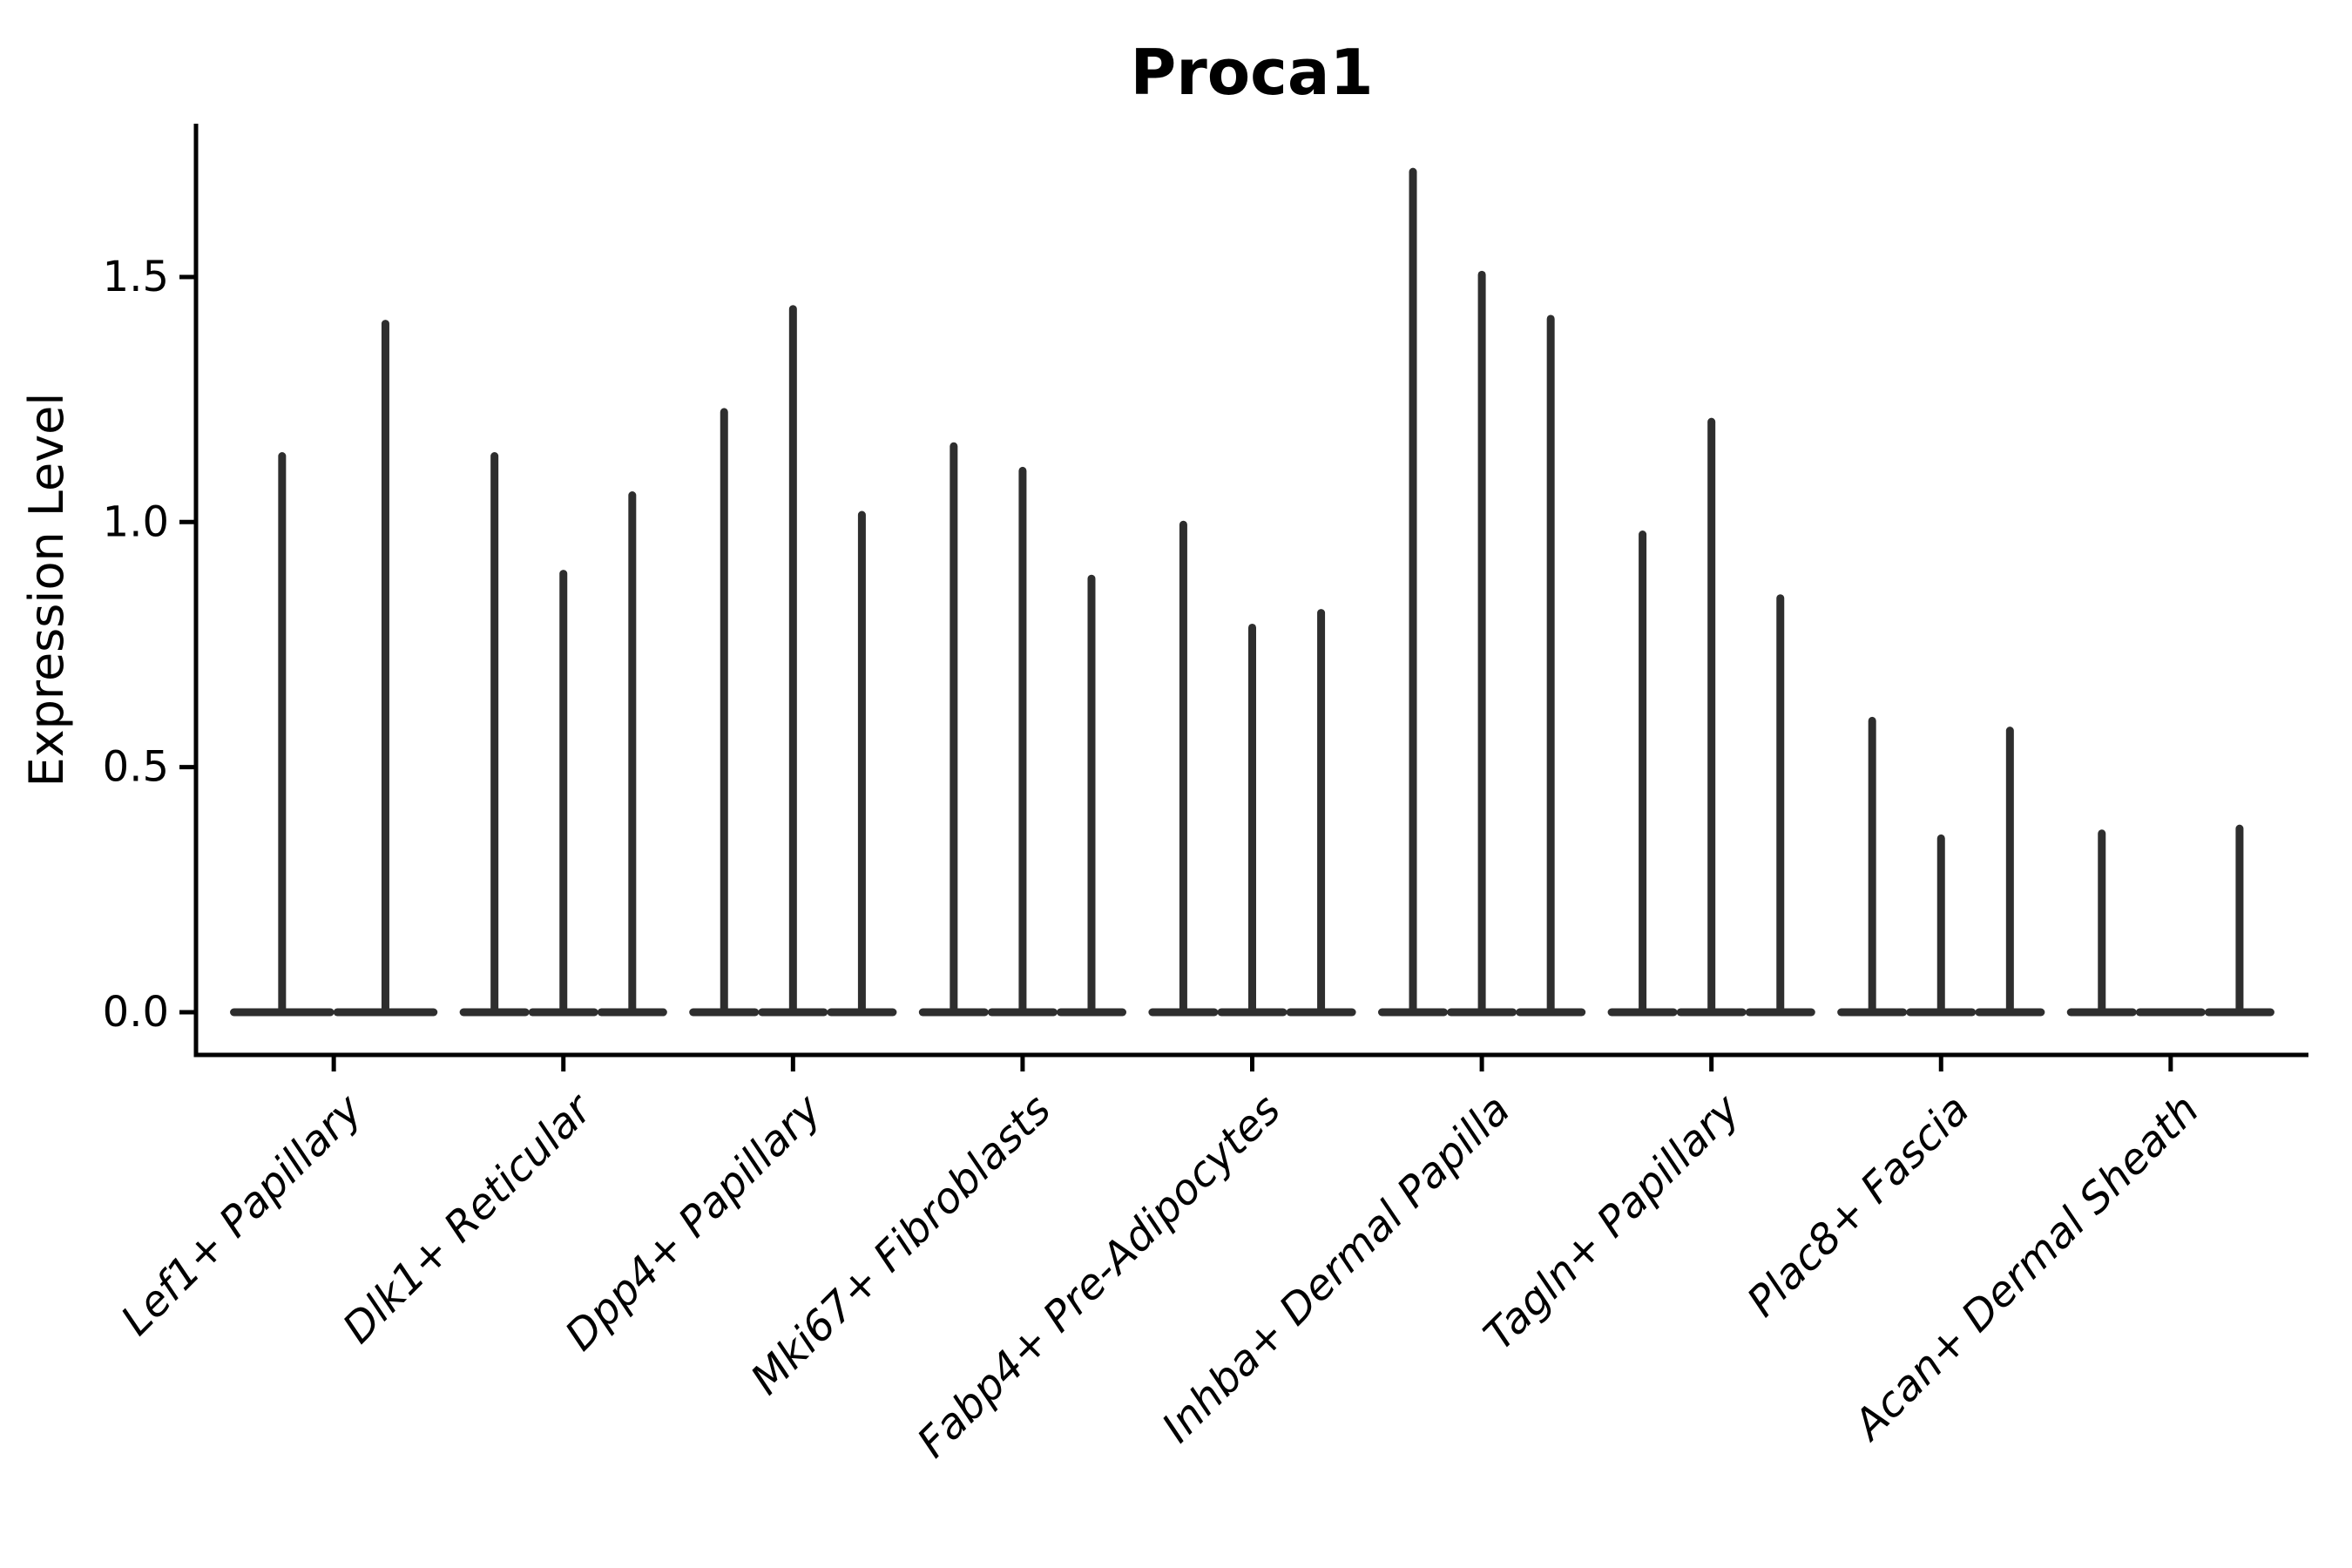 This screenshot has width=2352, height=1568. I want to click on y-tick-label: 1.5, so click(136, 277).